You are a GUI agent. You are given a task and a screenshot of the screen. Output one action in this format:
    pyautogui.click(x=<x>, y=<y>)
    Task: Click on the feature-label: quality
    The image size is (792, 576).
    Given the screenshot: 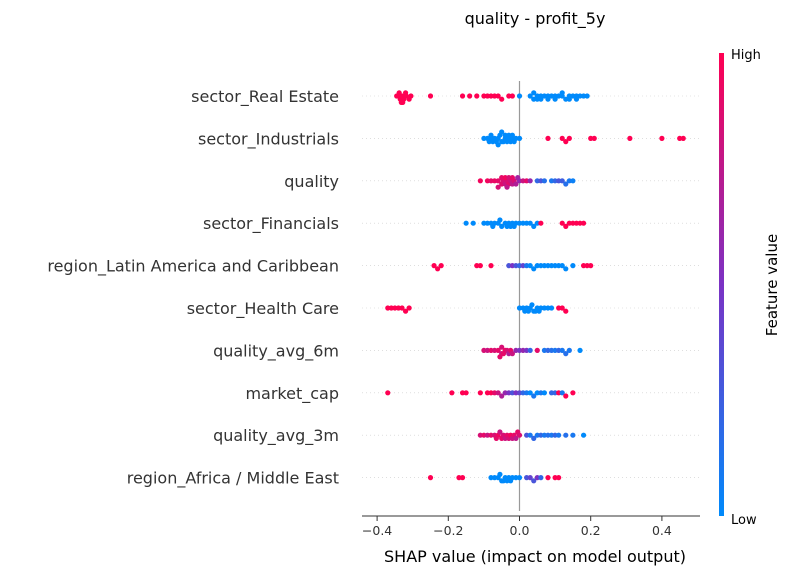 What is the action you would take?
    pyautogui.click(x=311, y=181)
    